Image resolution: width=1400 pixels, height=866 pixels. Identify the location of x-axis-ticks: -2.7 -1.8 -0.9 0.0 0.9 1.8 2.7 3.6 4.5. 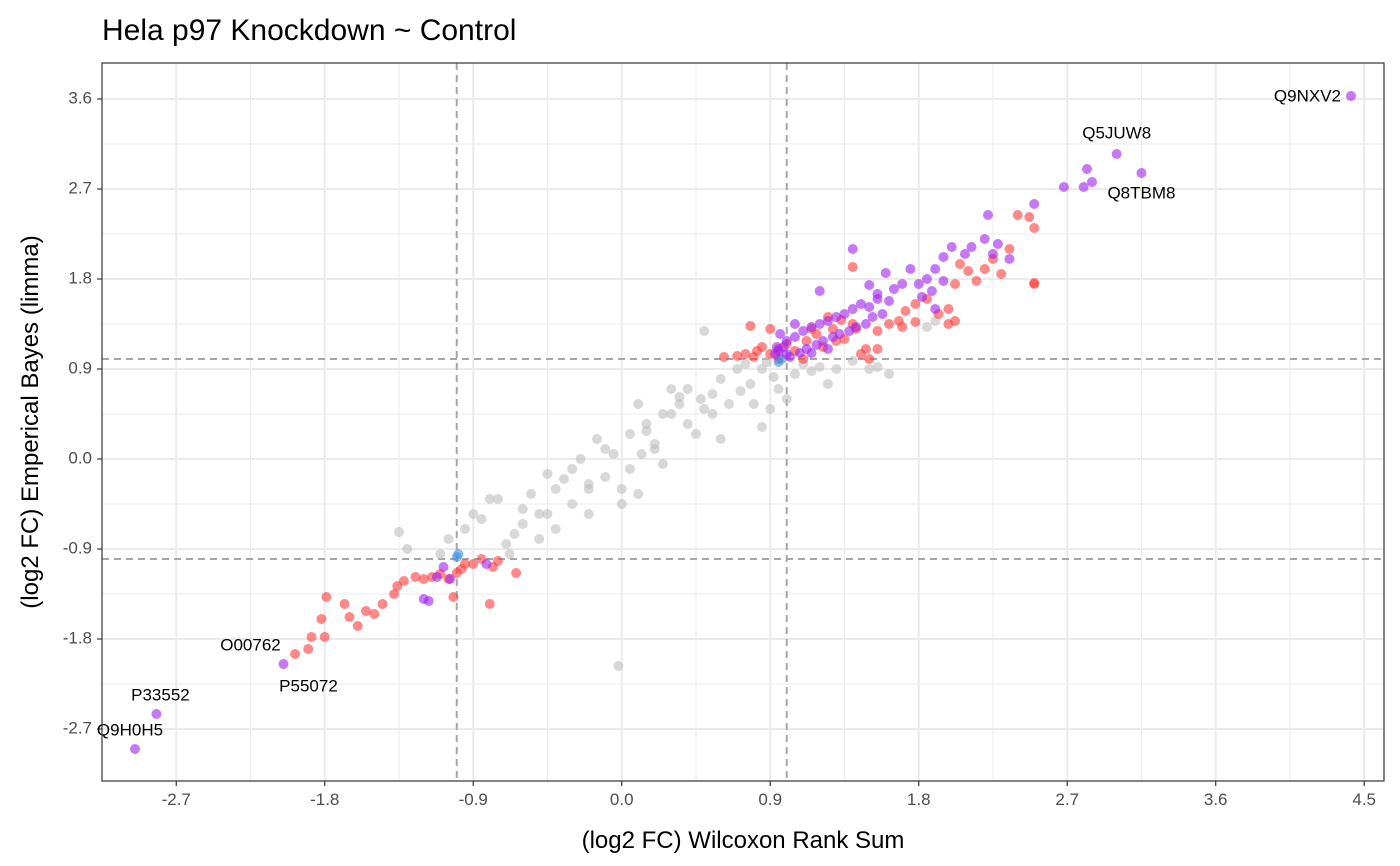
(769, 795).